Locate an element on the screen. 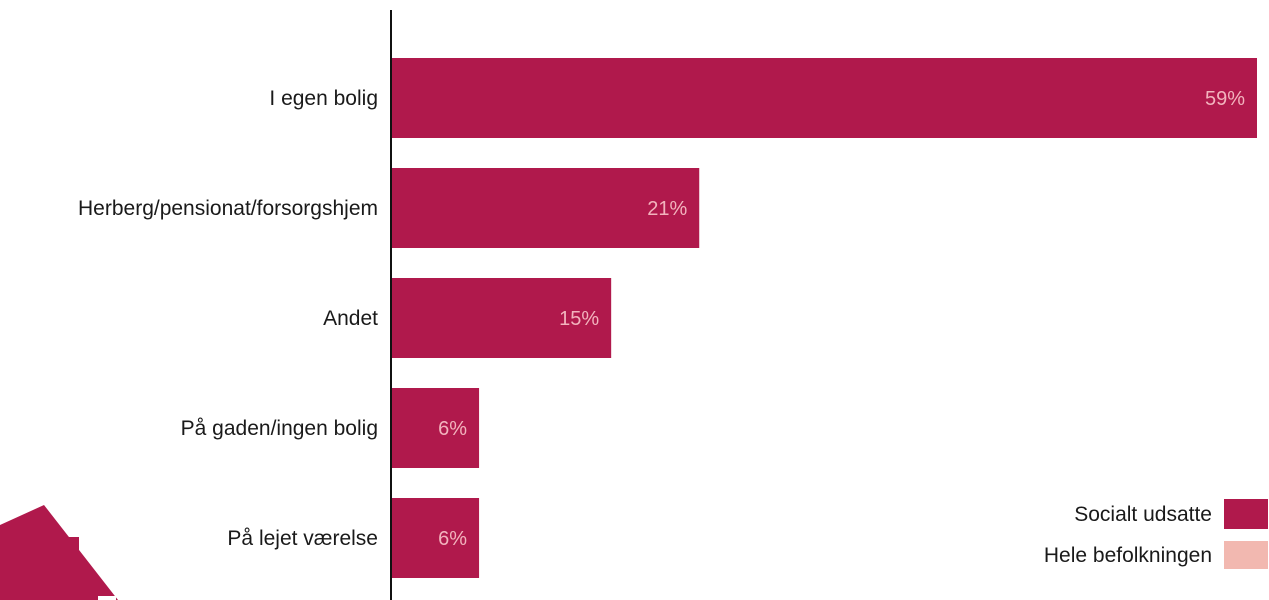 The width and height of the screenshot is (1269, 600). category-label-0: I egen bolig is located at coordinates (323, 98).